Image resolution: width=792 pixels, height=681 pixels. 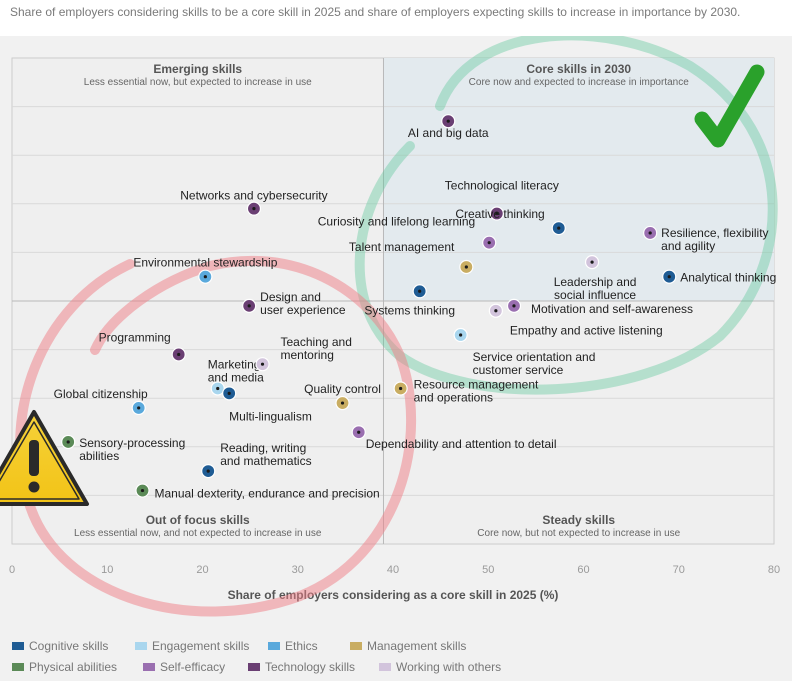 I want to click on point-label: customer service, so click(x=518, y=370).